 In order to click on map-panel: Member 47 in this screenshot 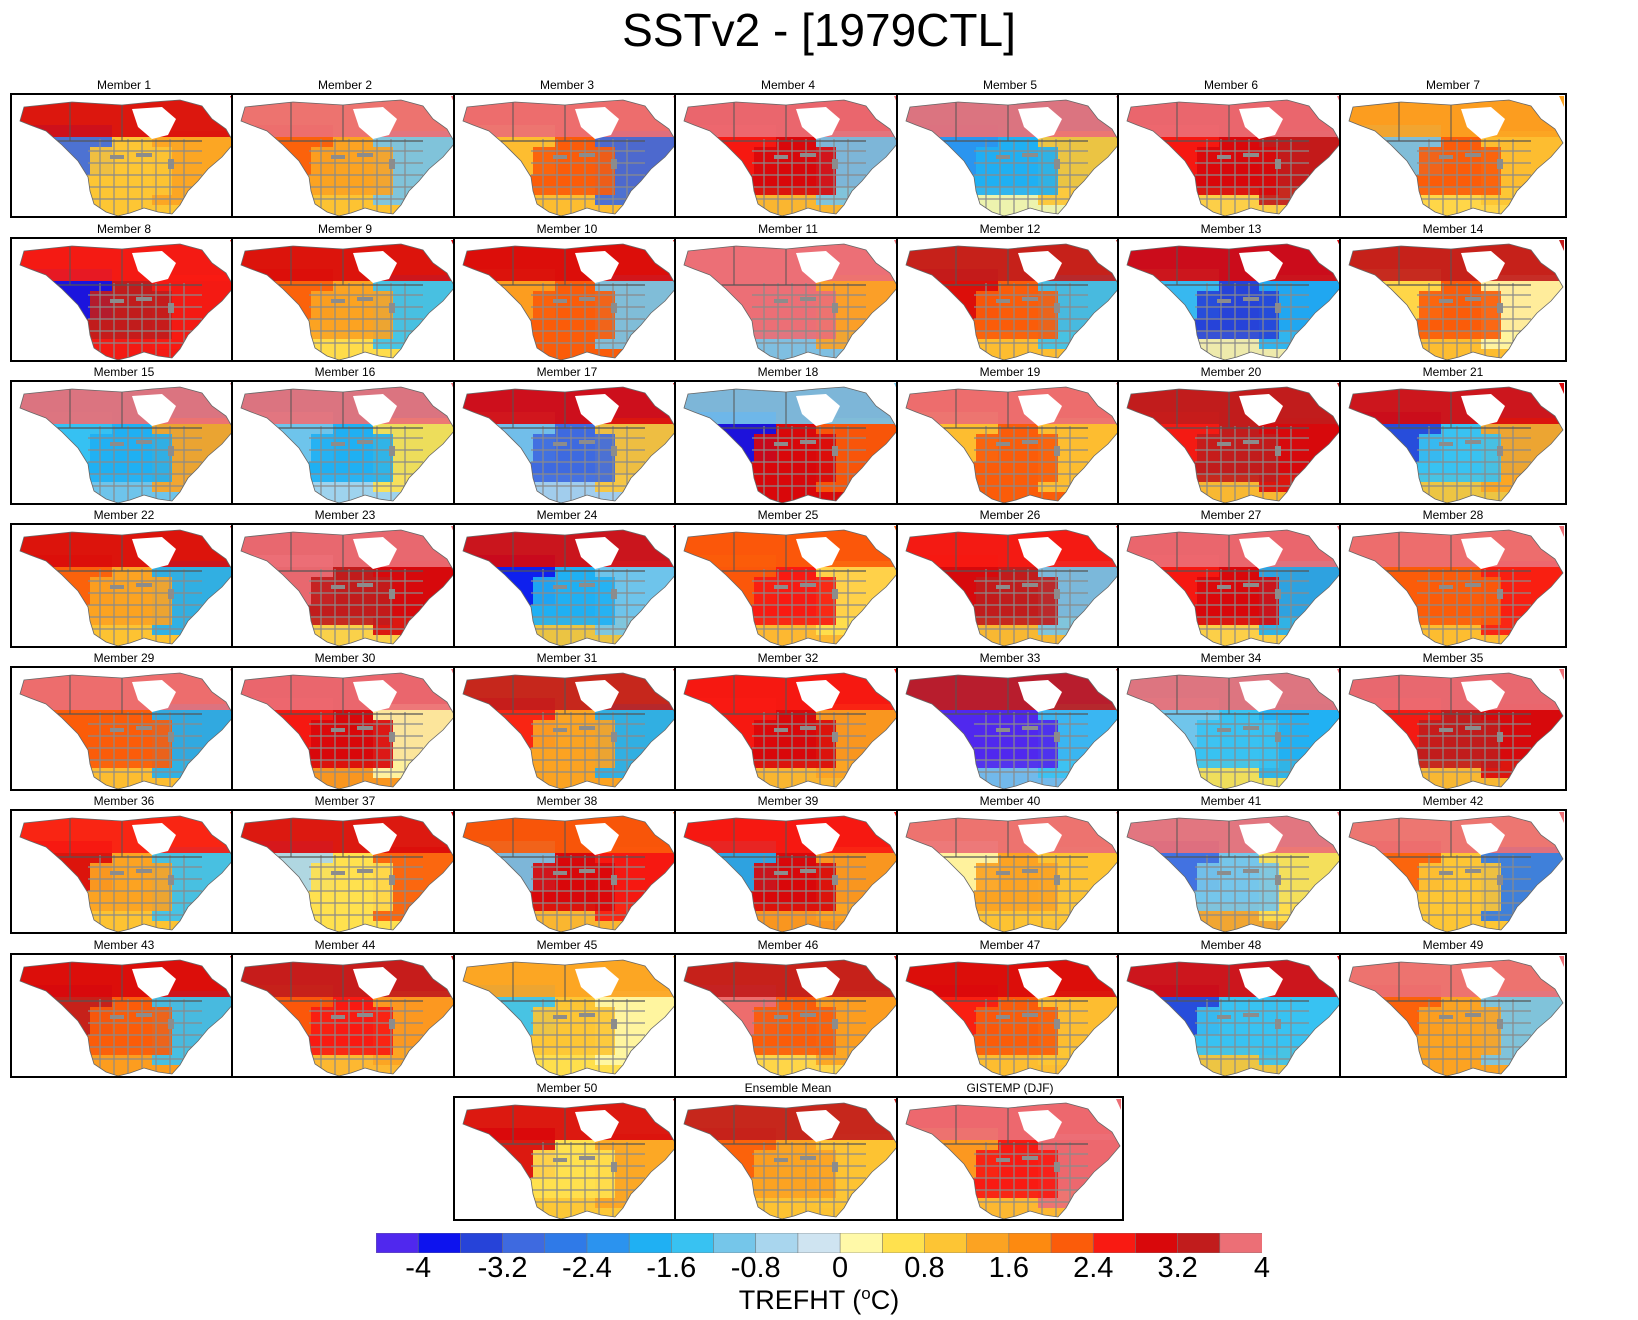, I will do `click(1010, 1008)`.